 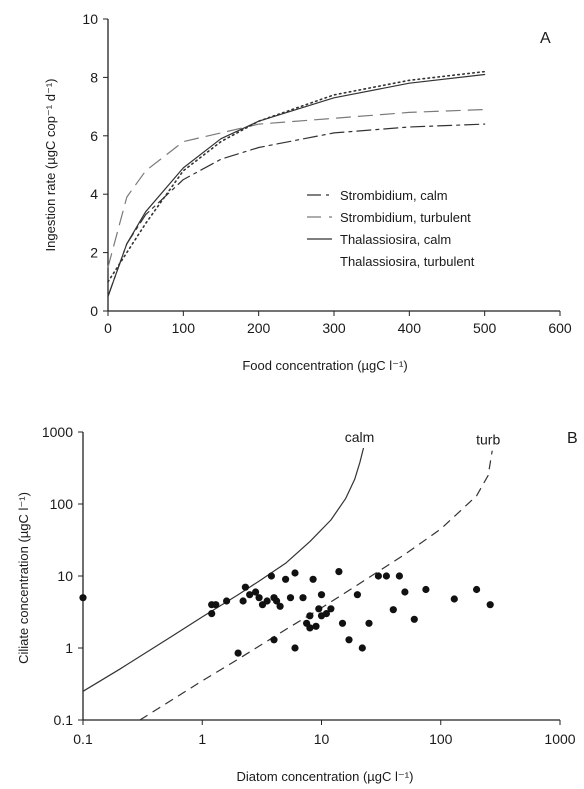 What do you see at coordinates (441, 739) in the screenshot?
I see `panel-b-x-tick-label: 100` at bounding box center [441, 739].